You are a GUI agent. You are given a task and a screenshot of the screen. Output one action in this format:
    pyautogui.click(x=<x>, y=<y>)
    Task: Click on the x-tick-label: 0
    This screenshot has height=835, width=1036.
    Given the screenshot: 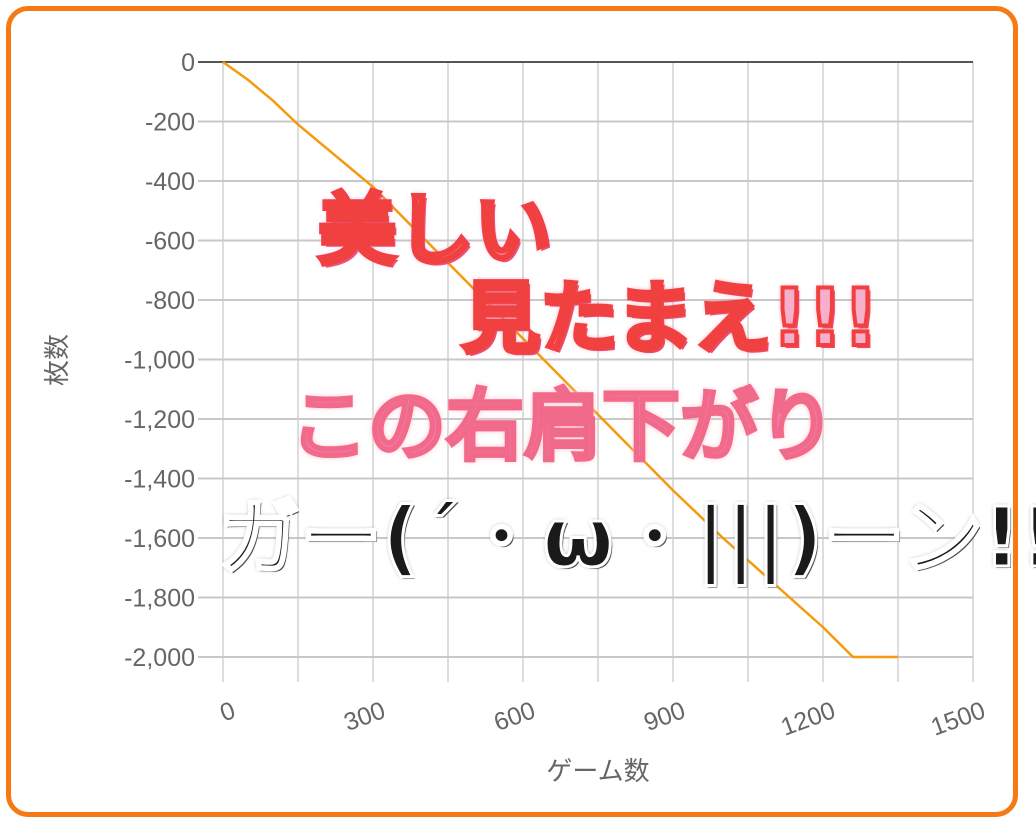 What is the action you would take?
    pyautogui.click(x=227, y=711)
    